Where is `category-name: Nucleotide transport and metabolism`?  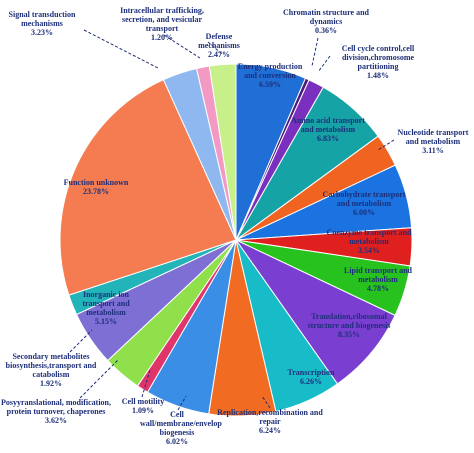 category-name: Nucleotide transport and metabolism is located at coordinates (433, 137).